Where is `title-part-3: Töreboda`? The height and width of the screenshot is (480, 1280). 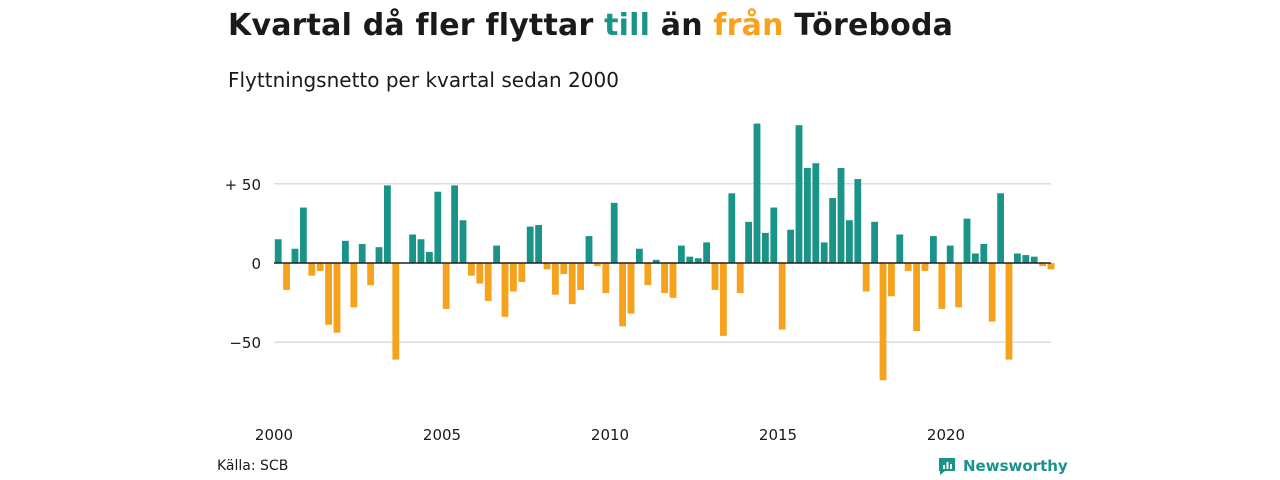
title-part-3: Töreboda is located at coordinates (868, 25).